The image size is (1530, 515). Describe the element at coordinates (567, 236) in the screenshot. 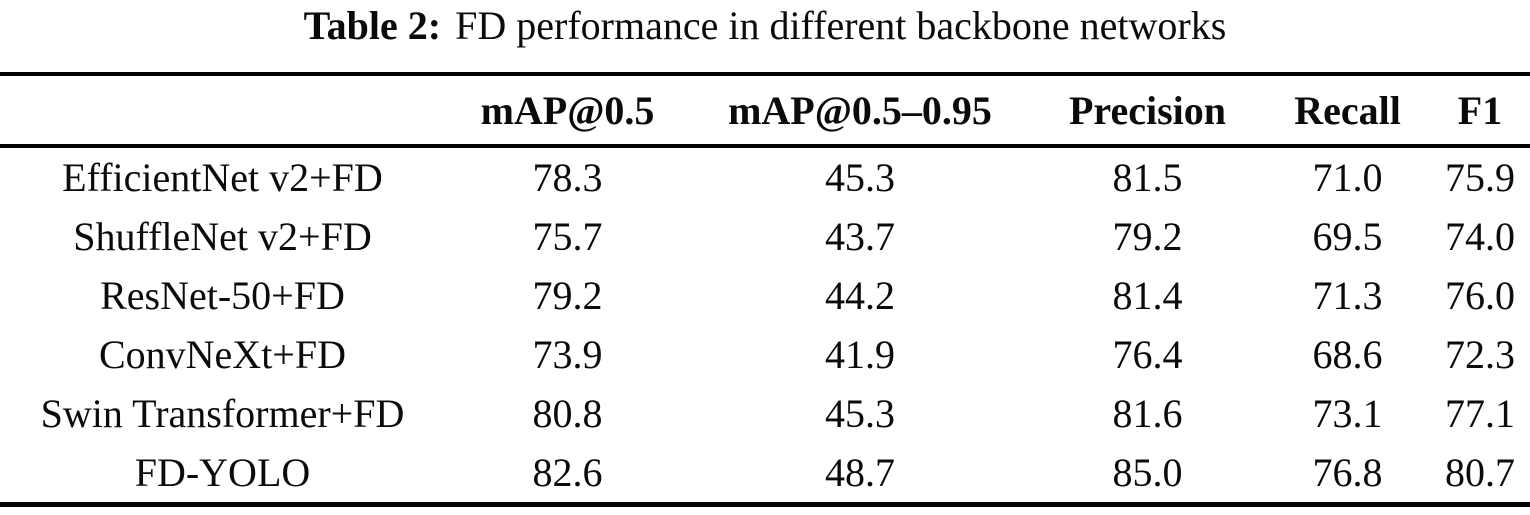

I see `cell-map05: 75.7` at that location.